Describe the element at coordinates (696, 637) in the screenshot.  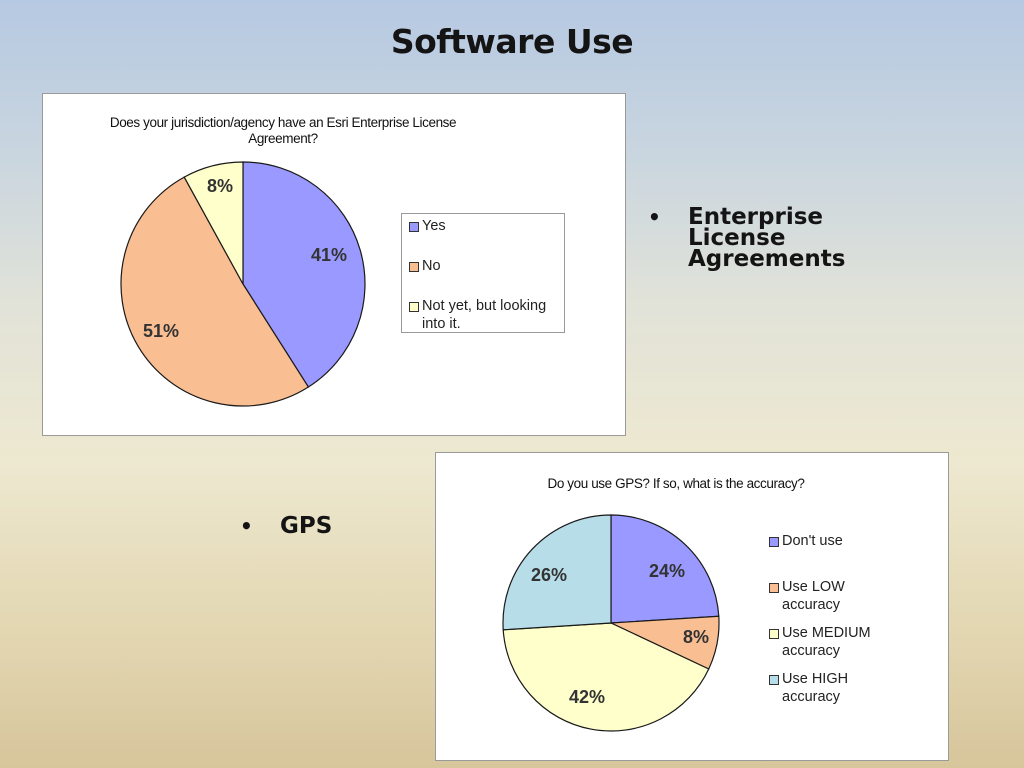
I see `pie-label-low: 8%` at that location.